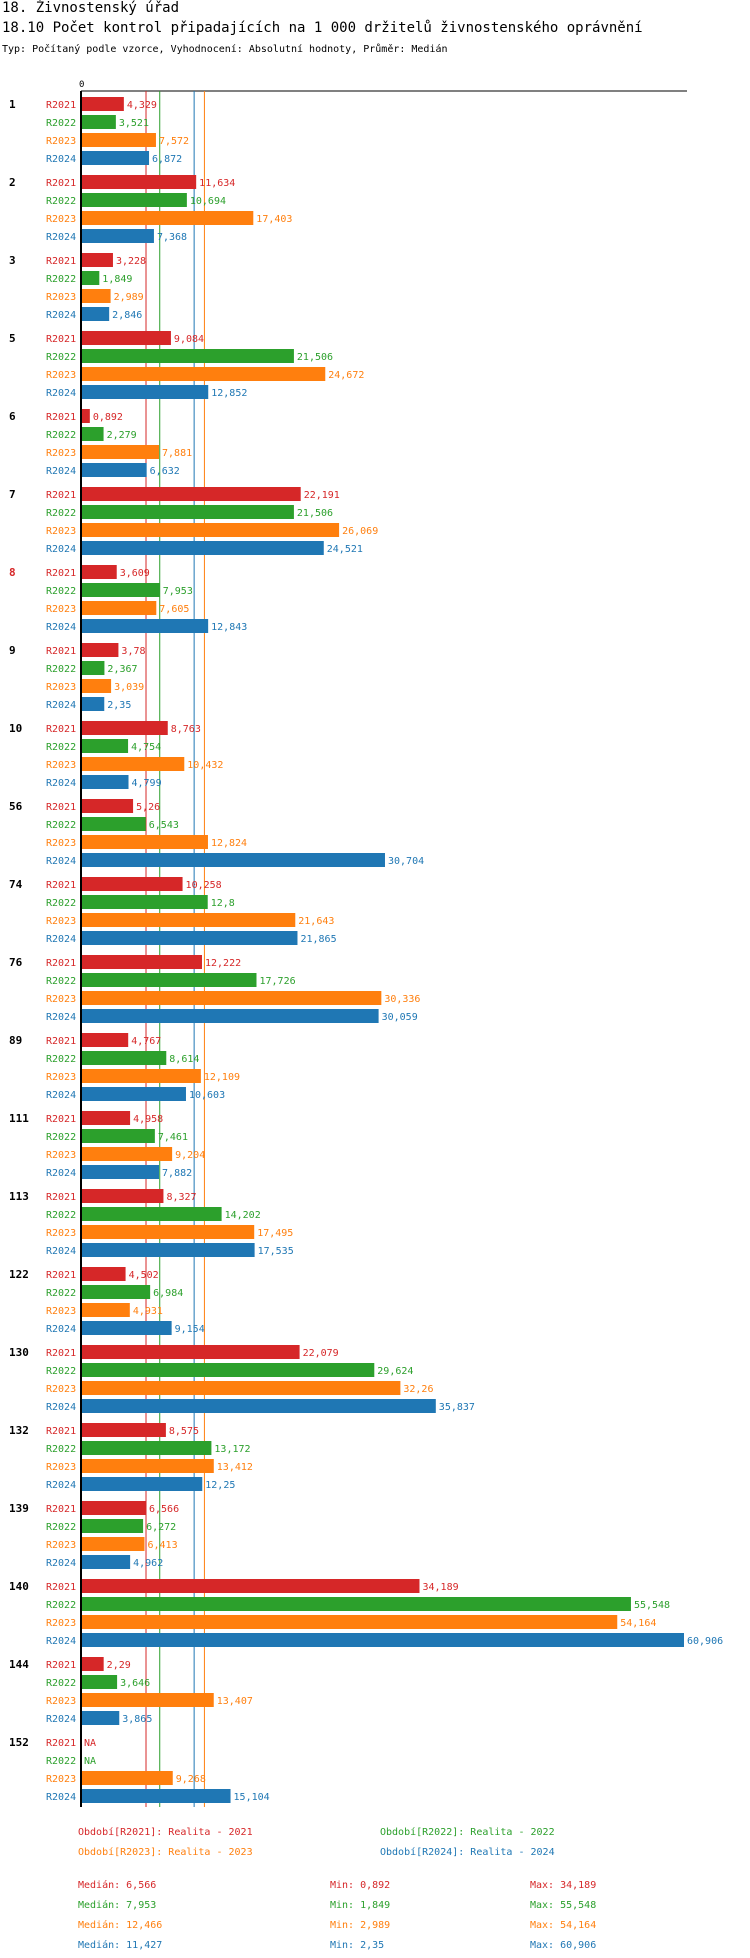 The image size is (750, 1958). I want to click on data-label: 29,624, so click(395, 1371).